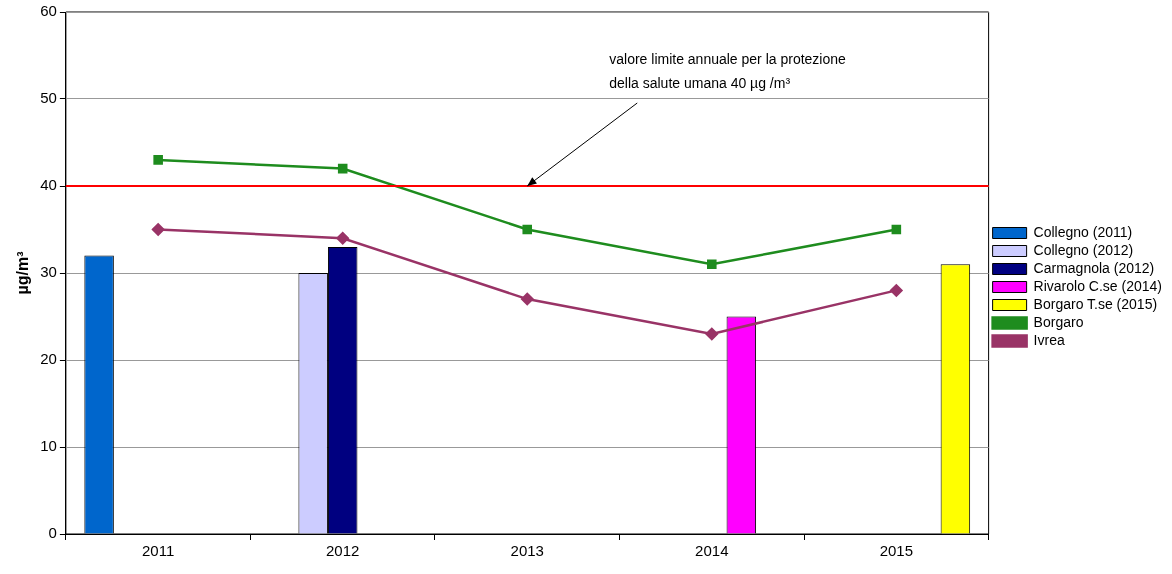 The width and height of the screenshot is (1172, 574). Describe the element at coordinates (1097, 285) in the screenshot. I see `legend-label: Rivarolo C.se (2014)` at that location.